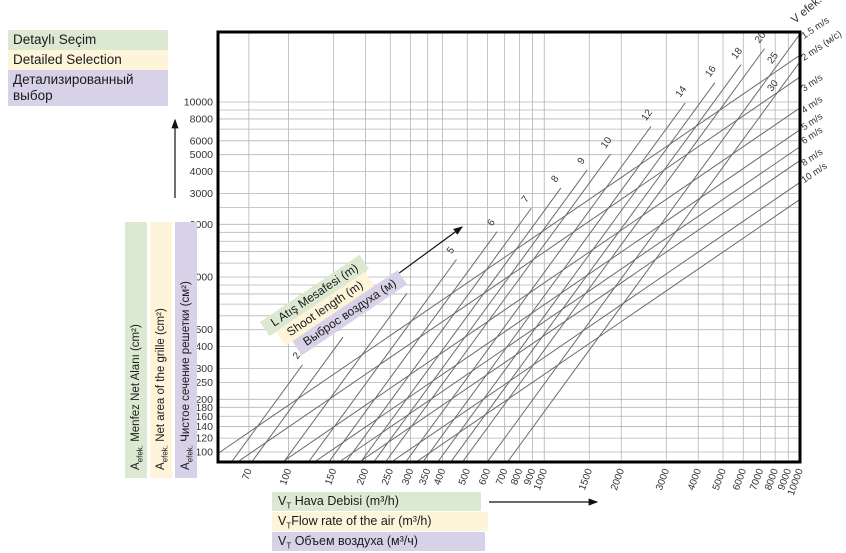 The height and width of the screenshot is (553, 846). Describe the element at coordinates (502, 477) in the screenshot. I see `x-tick-label: 700` at that location.